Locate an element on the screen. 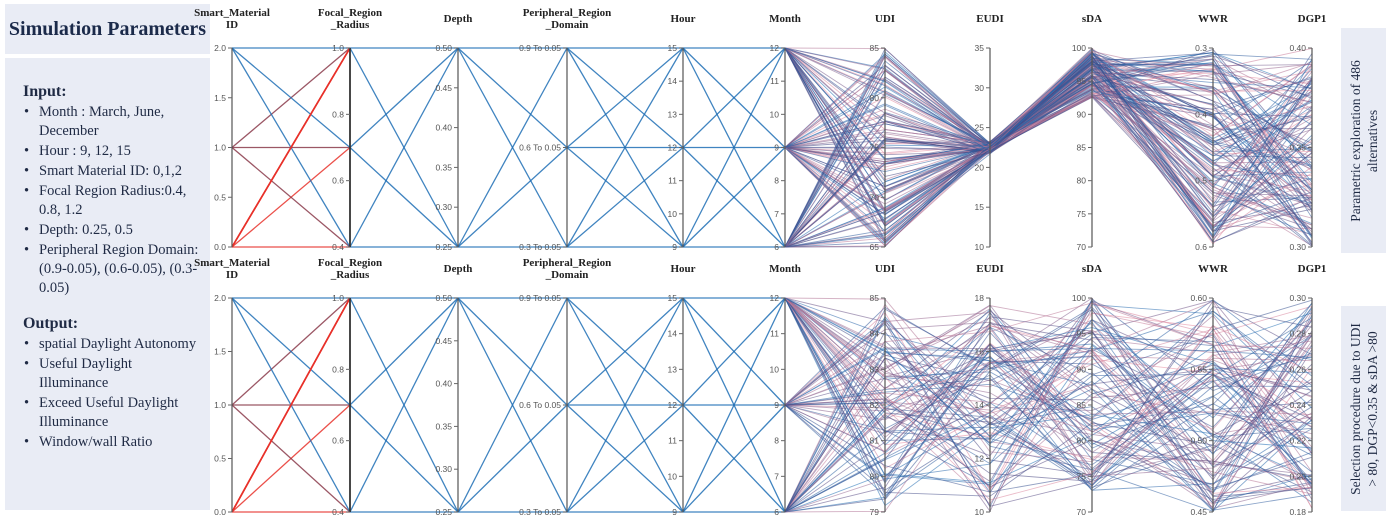  tick-label: 6 is located at coordinates (776, 247).